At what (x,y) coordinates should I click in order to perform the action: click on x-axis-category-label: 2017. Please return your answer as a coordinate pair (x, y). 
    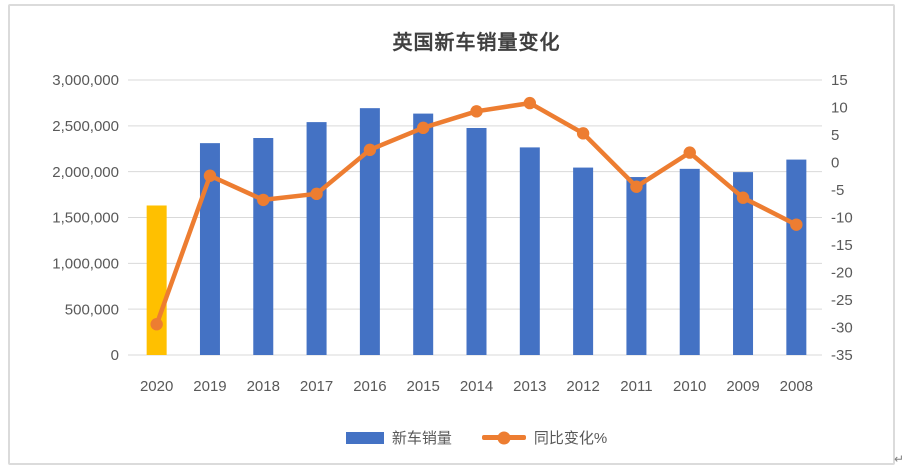
    Looking at the image, I should click on (316, 386).